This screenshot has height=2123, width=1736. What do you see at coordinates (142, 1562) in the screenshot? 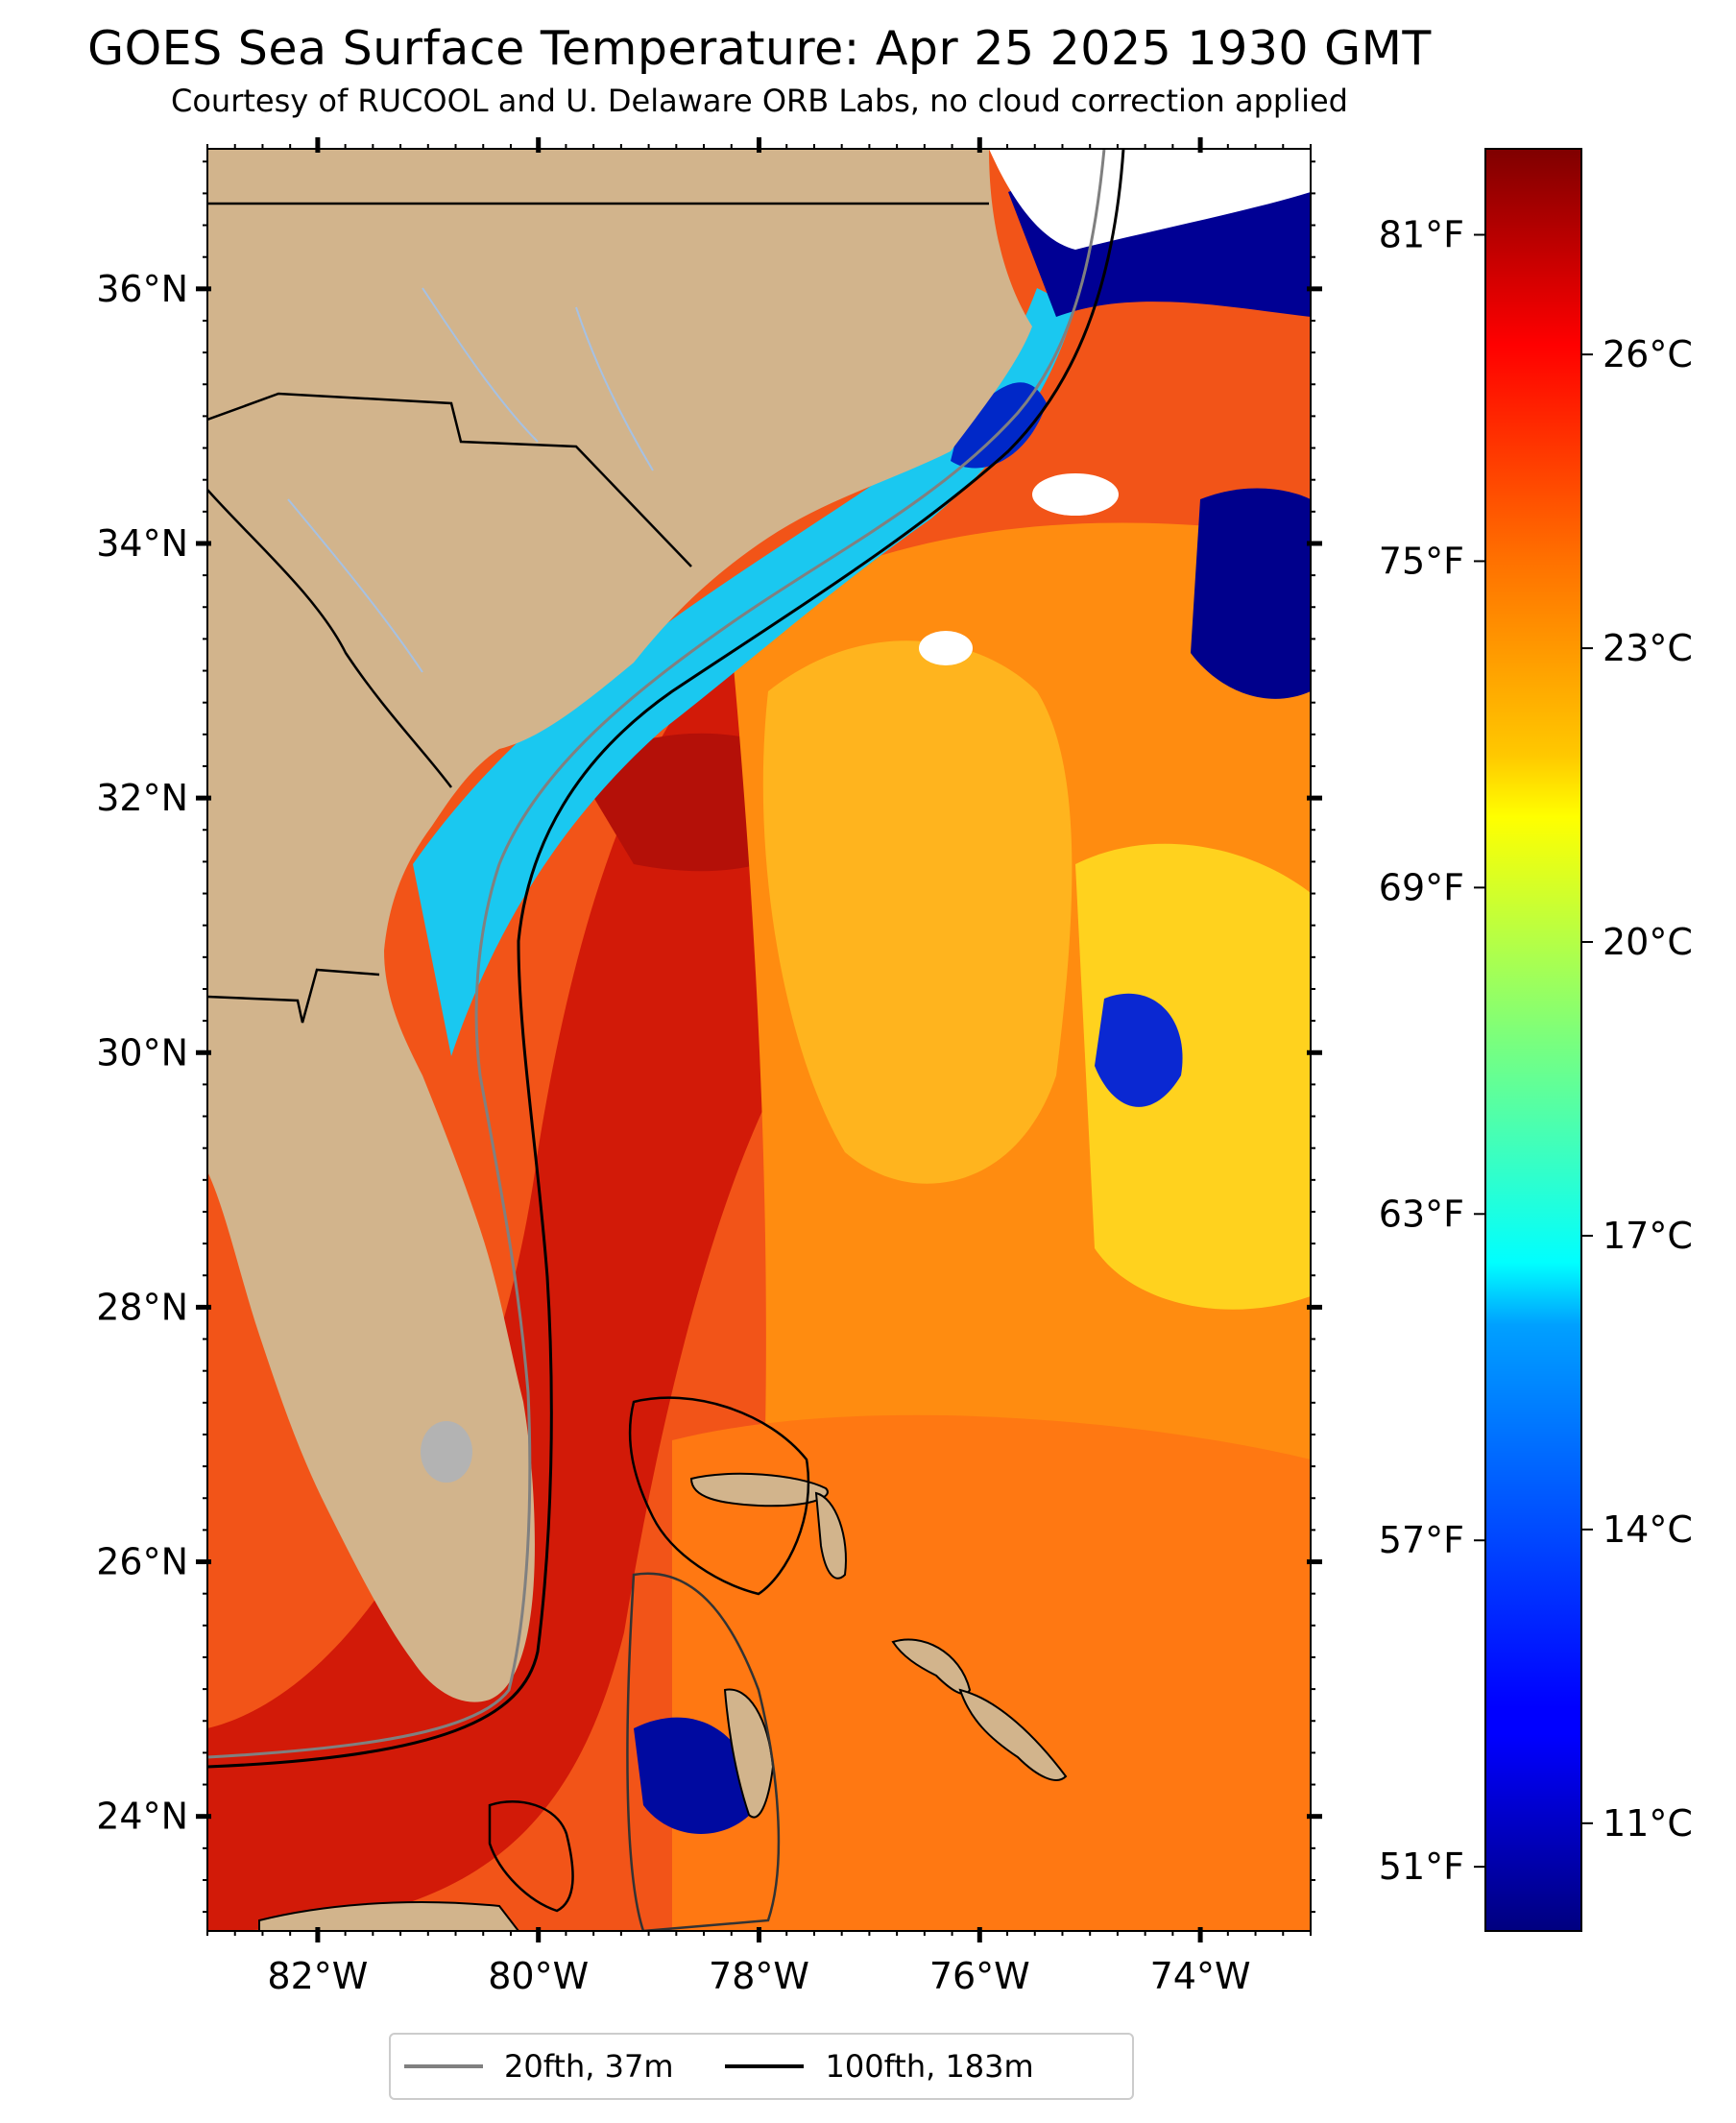
I see `y-tick-label: 26°N` at bounding box center [142, 1562].